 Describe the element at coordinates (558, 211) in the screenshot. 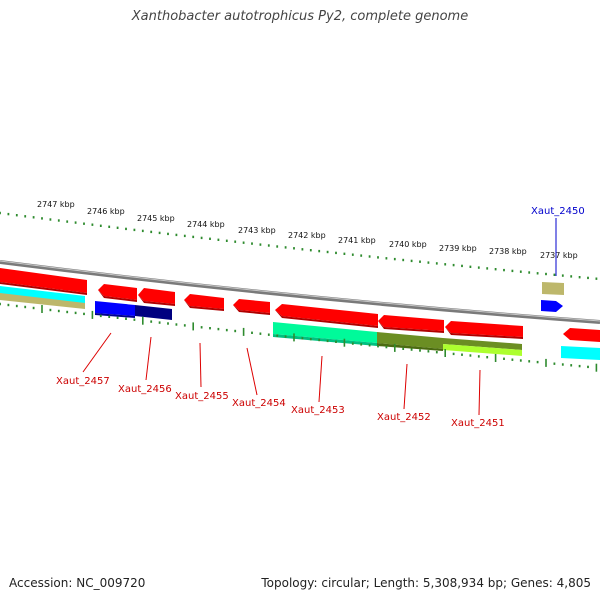

I see `gene-label: Xaut_2450` at that location.